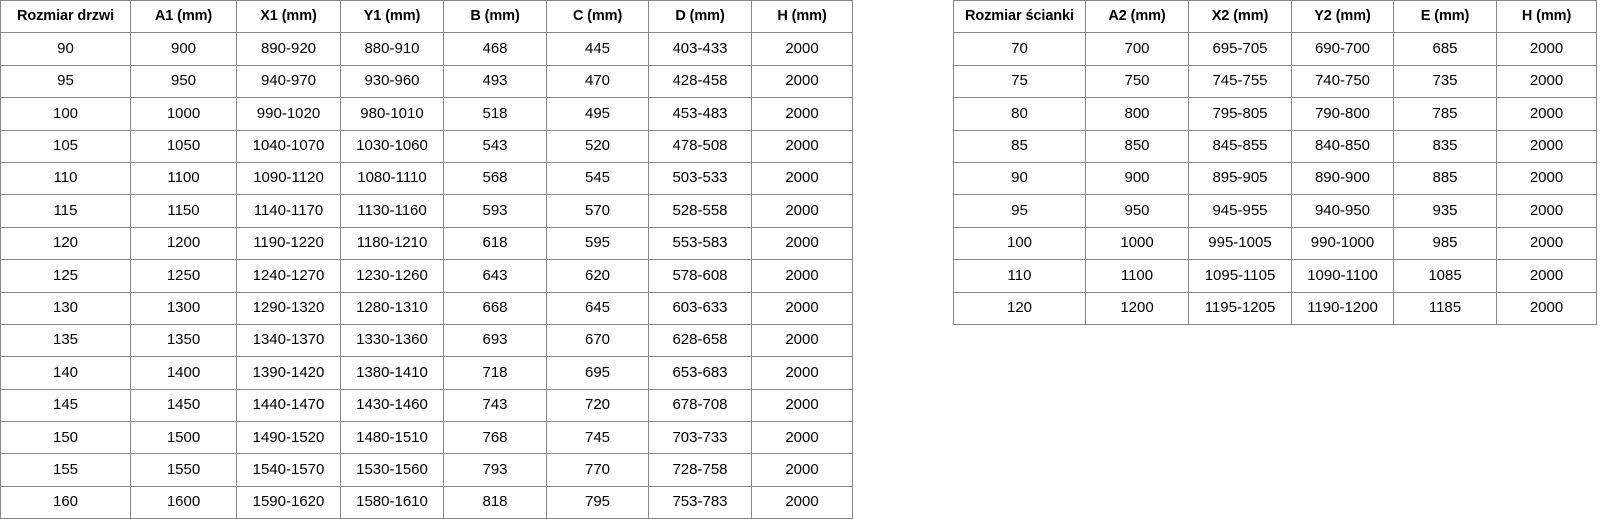  What do you see at coordinates (65, 243) in the screenshot?
I see `table-cell: 120` at bounding box center [65, 243].